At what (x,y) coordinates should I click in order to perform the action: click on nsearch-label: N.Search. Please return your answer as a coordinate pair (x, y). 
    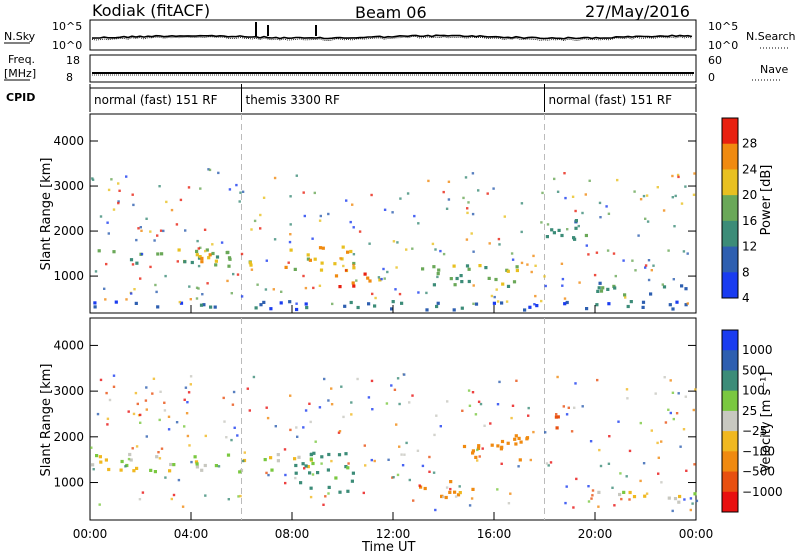
    Looking at the image, I should click on (771, 36).